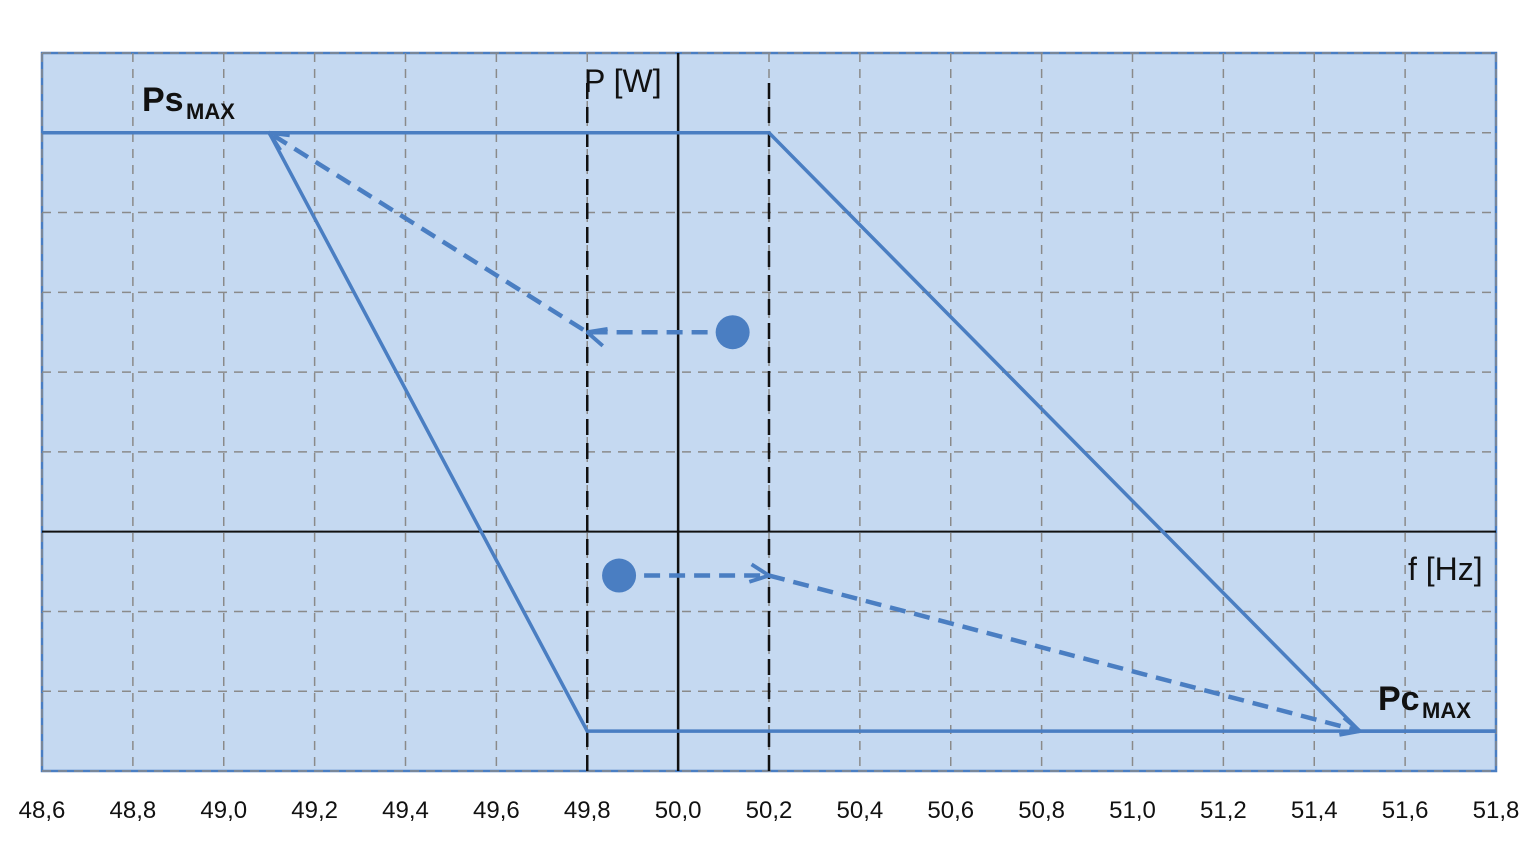  I want to click on start-markers, so click(676, 454).